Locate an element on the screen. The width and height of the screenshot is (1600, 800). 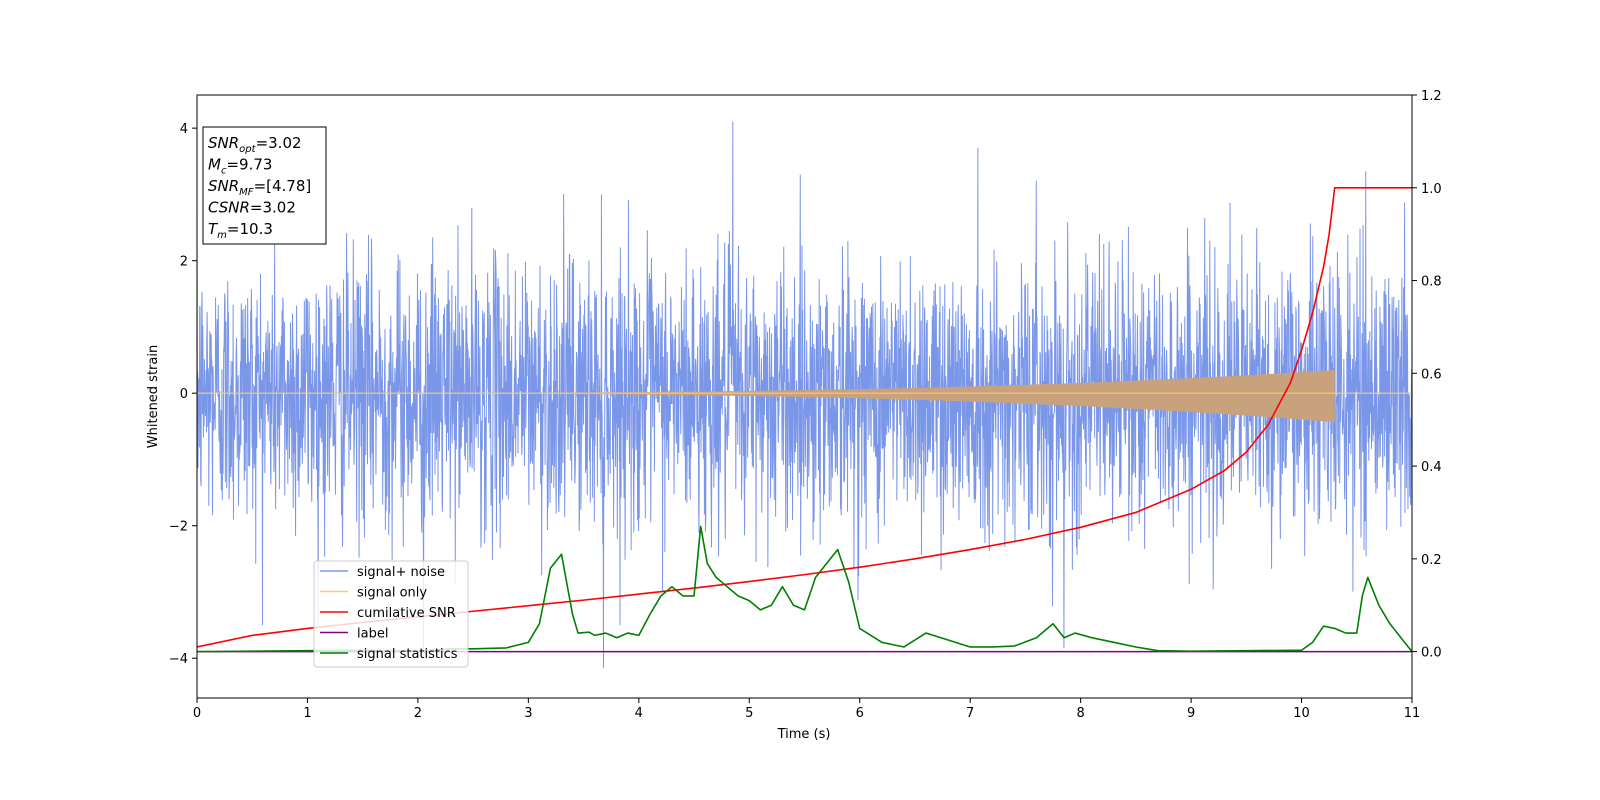
y-left-tick-label: −4 is located at coordinates (178, 659).